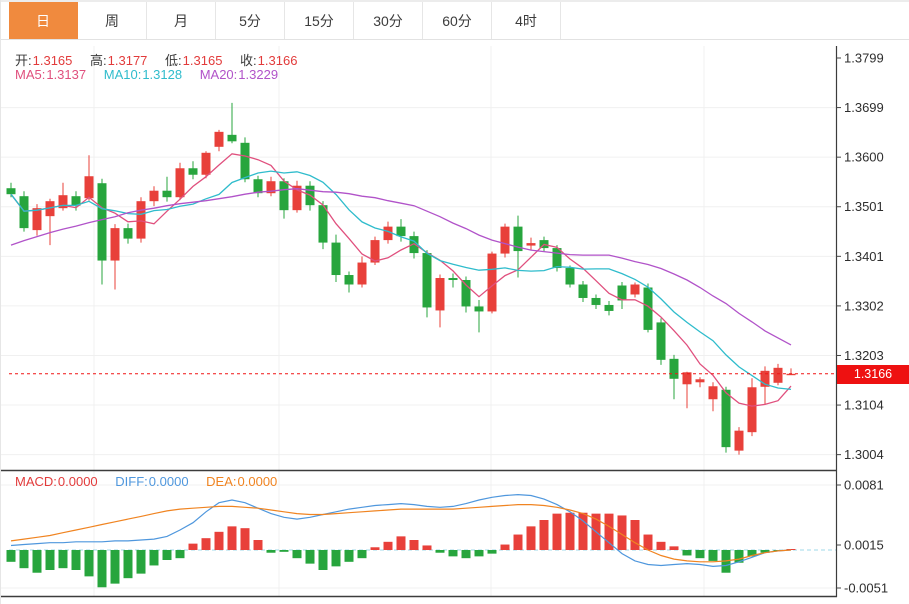 The width and height of the screenshot is (909, 604). I want to click on current-price-badge: 1.3166, so click(873, 374).